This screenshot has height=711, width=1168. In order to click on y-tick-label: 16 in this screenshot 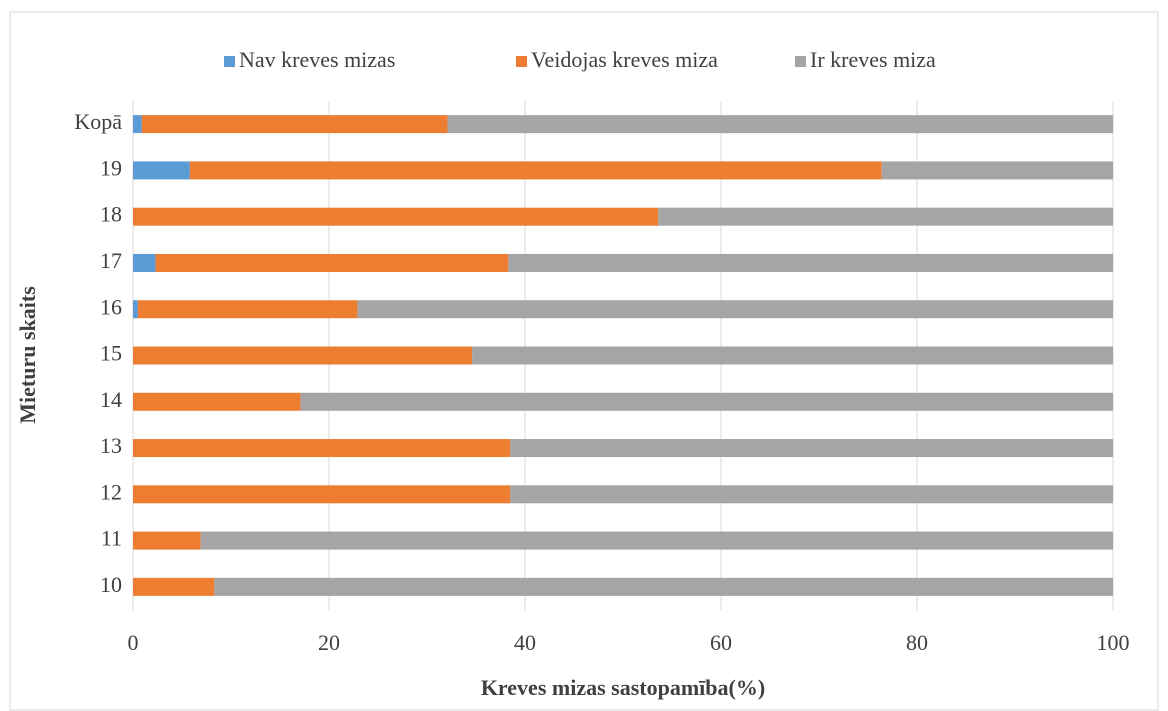, I will do `click(111, 306)`.